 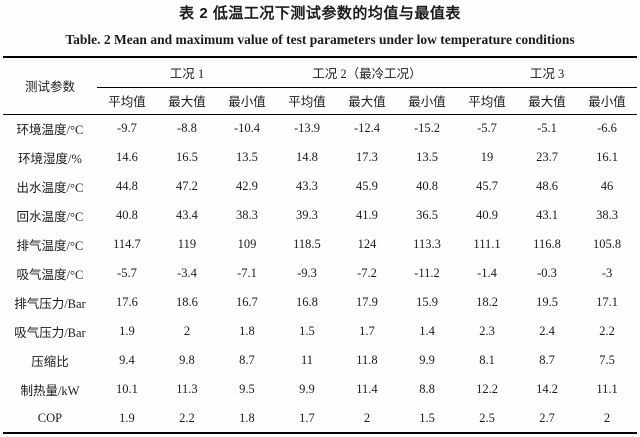 I want to click on row-label: 吸气温度/°C, so click(x=50, y=275).